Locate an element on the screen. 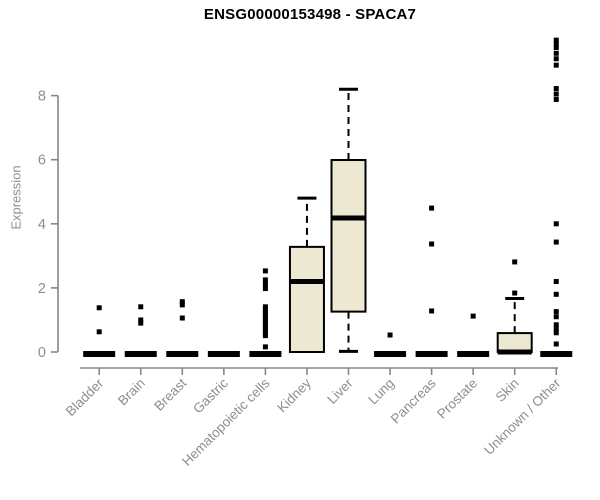 This screenshot has height=500, width=600. box-liver is located at coordinates (348, 236).